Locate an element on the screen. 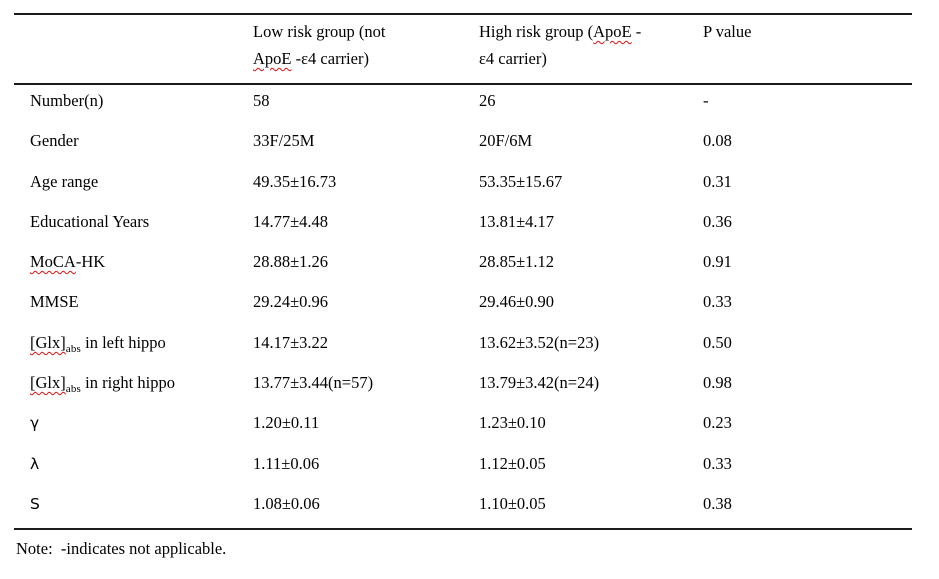 This screenshot has width=939, height=579. table-row: γ 1.20±0.11 1.23±0.10 0.23 is located at coordinates (463, 427).